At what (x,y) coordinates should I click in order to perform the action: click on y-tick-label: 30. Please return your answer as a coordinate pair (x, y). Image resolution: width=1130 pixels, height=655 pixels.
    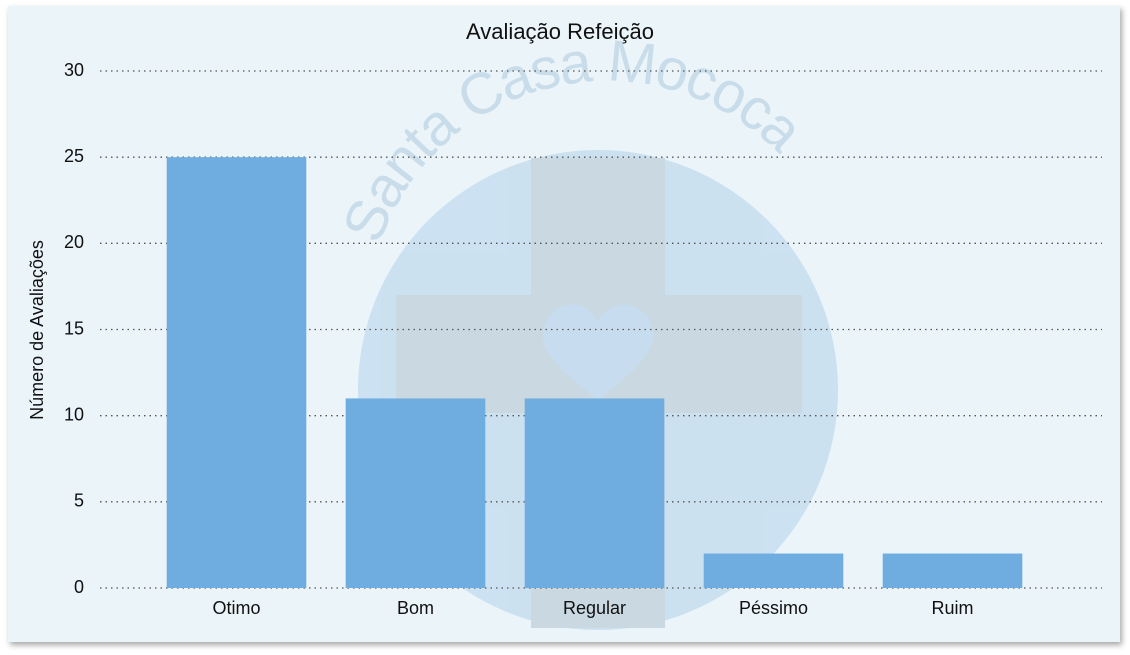
    Looking at the image, I should click on (74, 70).